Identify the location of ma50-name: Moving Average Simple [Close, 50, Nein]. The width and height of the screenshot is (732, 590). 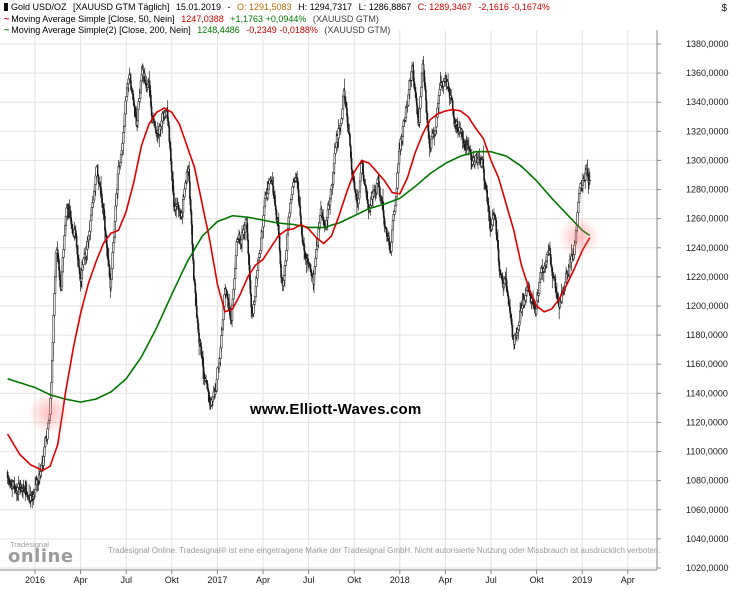
(93, 18).